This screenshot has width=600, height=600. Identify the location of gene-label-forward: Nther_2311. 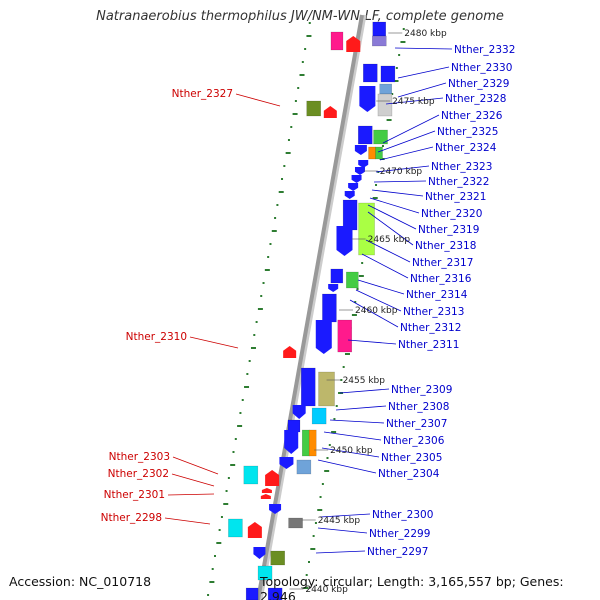
(428, 345).